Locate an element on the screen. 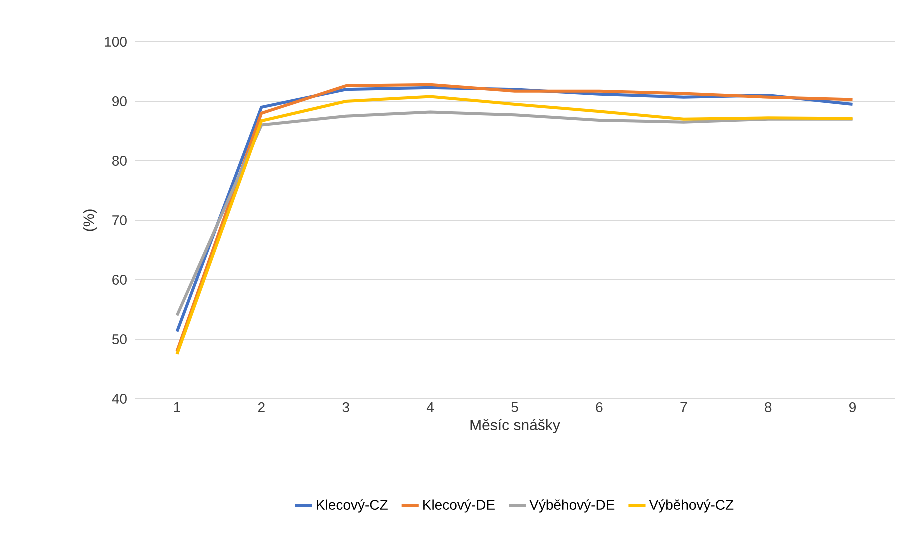 The height and width of the screenshot is (556, 910). legend-label: Klecový-DE is located at coordinates (459, 506).